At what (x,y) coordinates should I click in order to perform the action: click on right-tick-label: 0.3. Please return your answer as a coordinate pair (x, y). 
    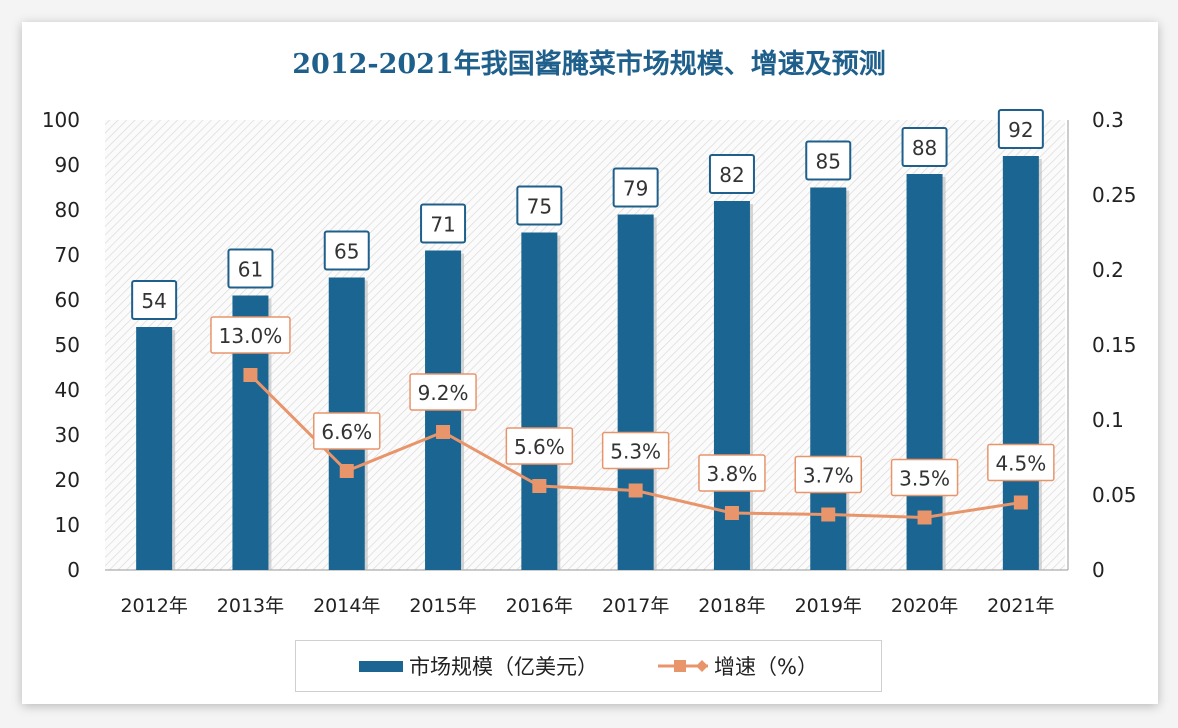
    Looking at the image, I should click on (1108, 120).